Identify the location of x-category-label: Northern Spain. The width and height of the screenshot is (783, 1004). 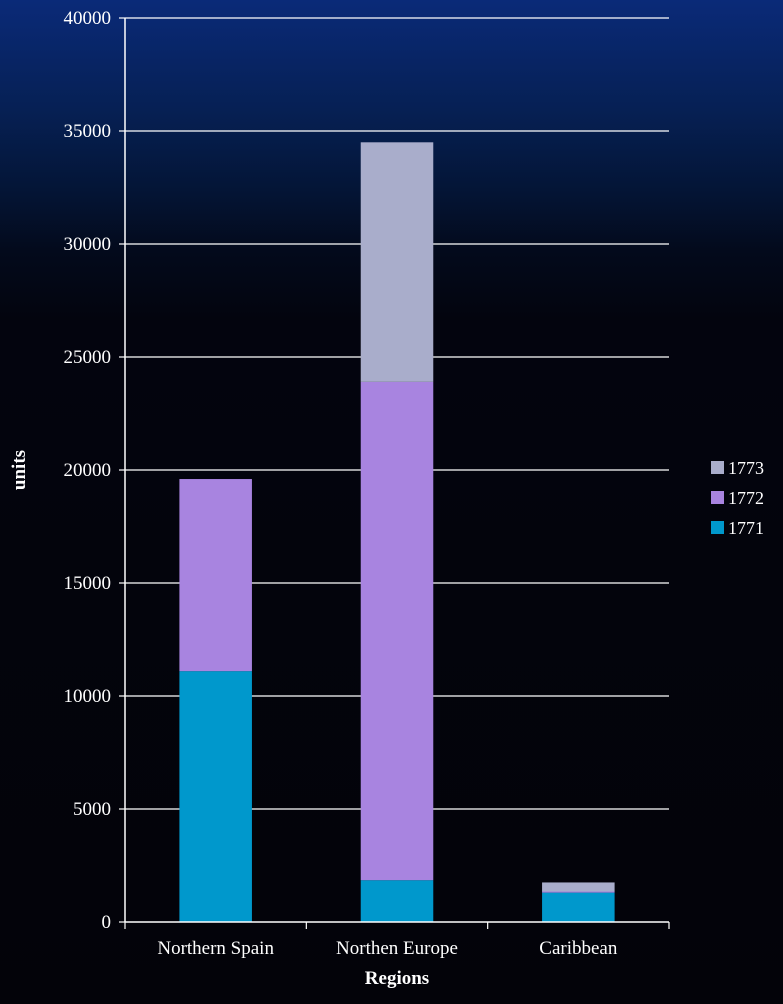
(215, 948).